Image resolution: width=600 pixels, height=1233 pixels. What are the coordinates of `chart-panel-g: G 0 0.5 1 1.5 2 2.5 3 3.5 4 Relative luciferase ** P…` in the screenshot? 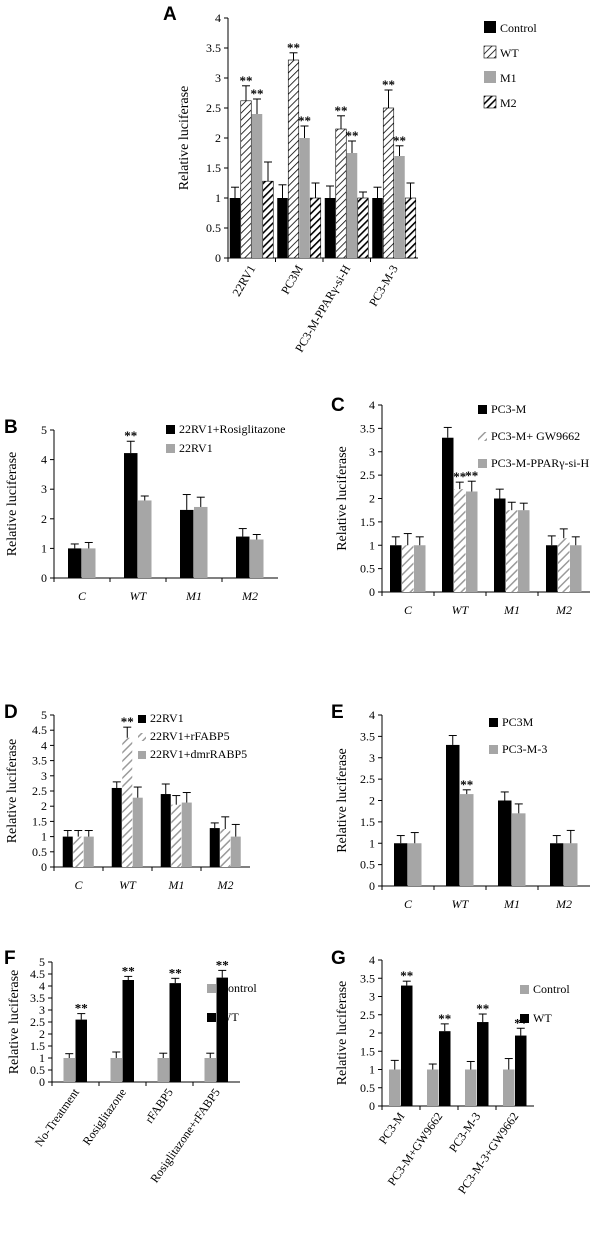 It's located at (450, 1072).